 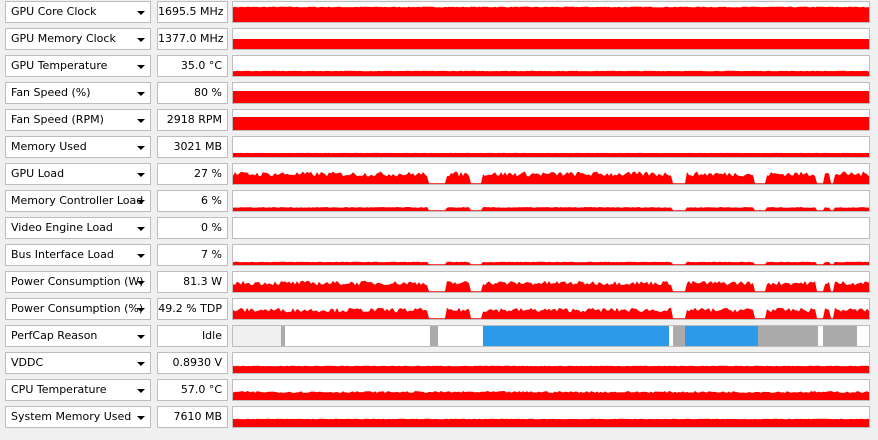 What do you see at coordinates (192, 336) in the screenshot?
I see `sensor-value: Idle` at bounding box center [192, 336].